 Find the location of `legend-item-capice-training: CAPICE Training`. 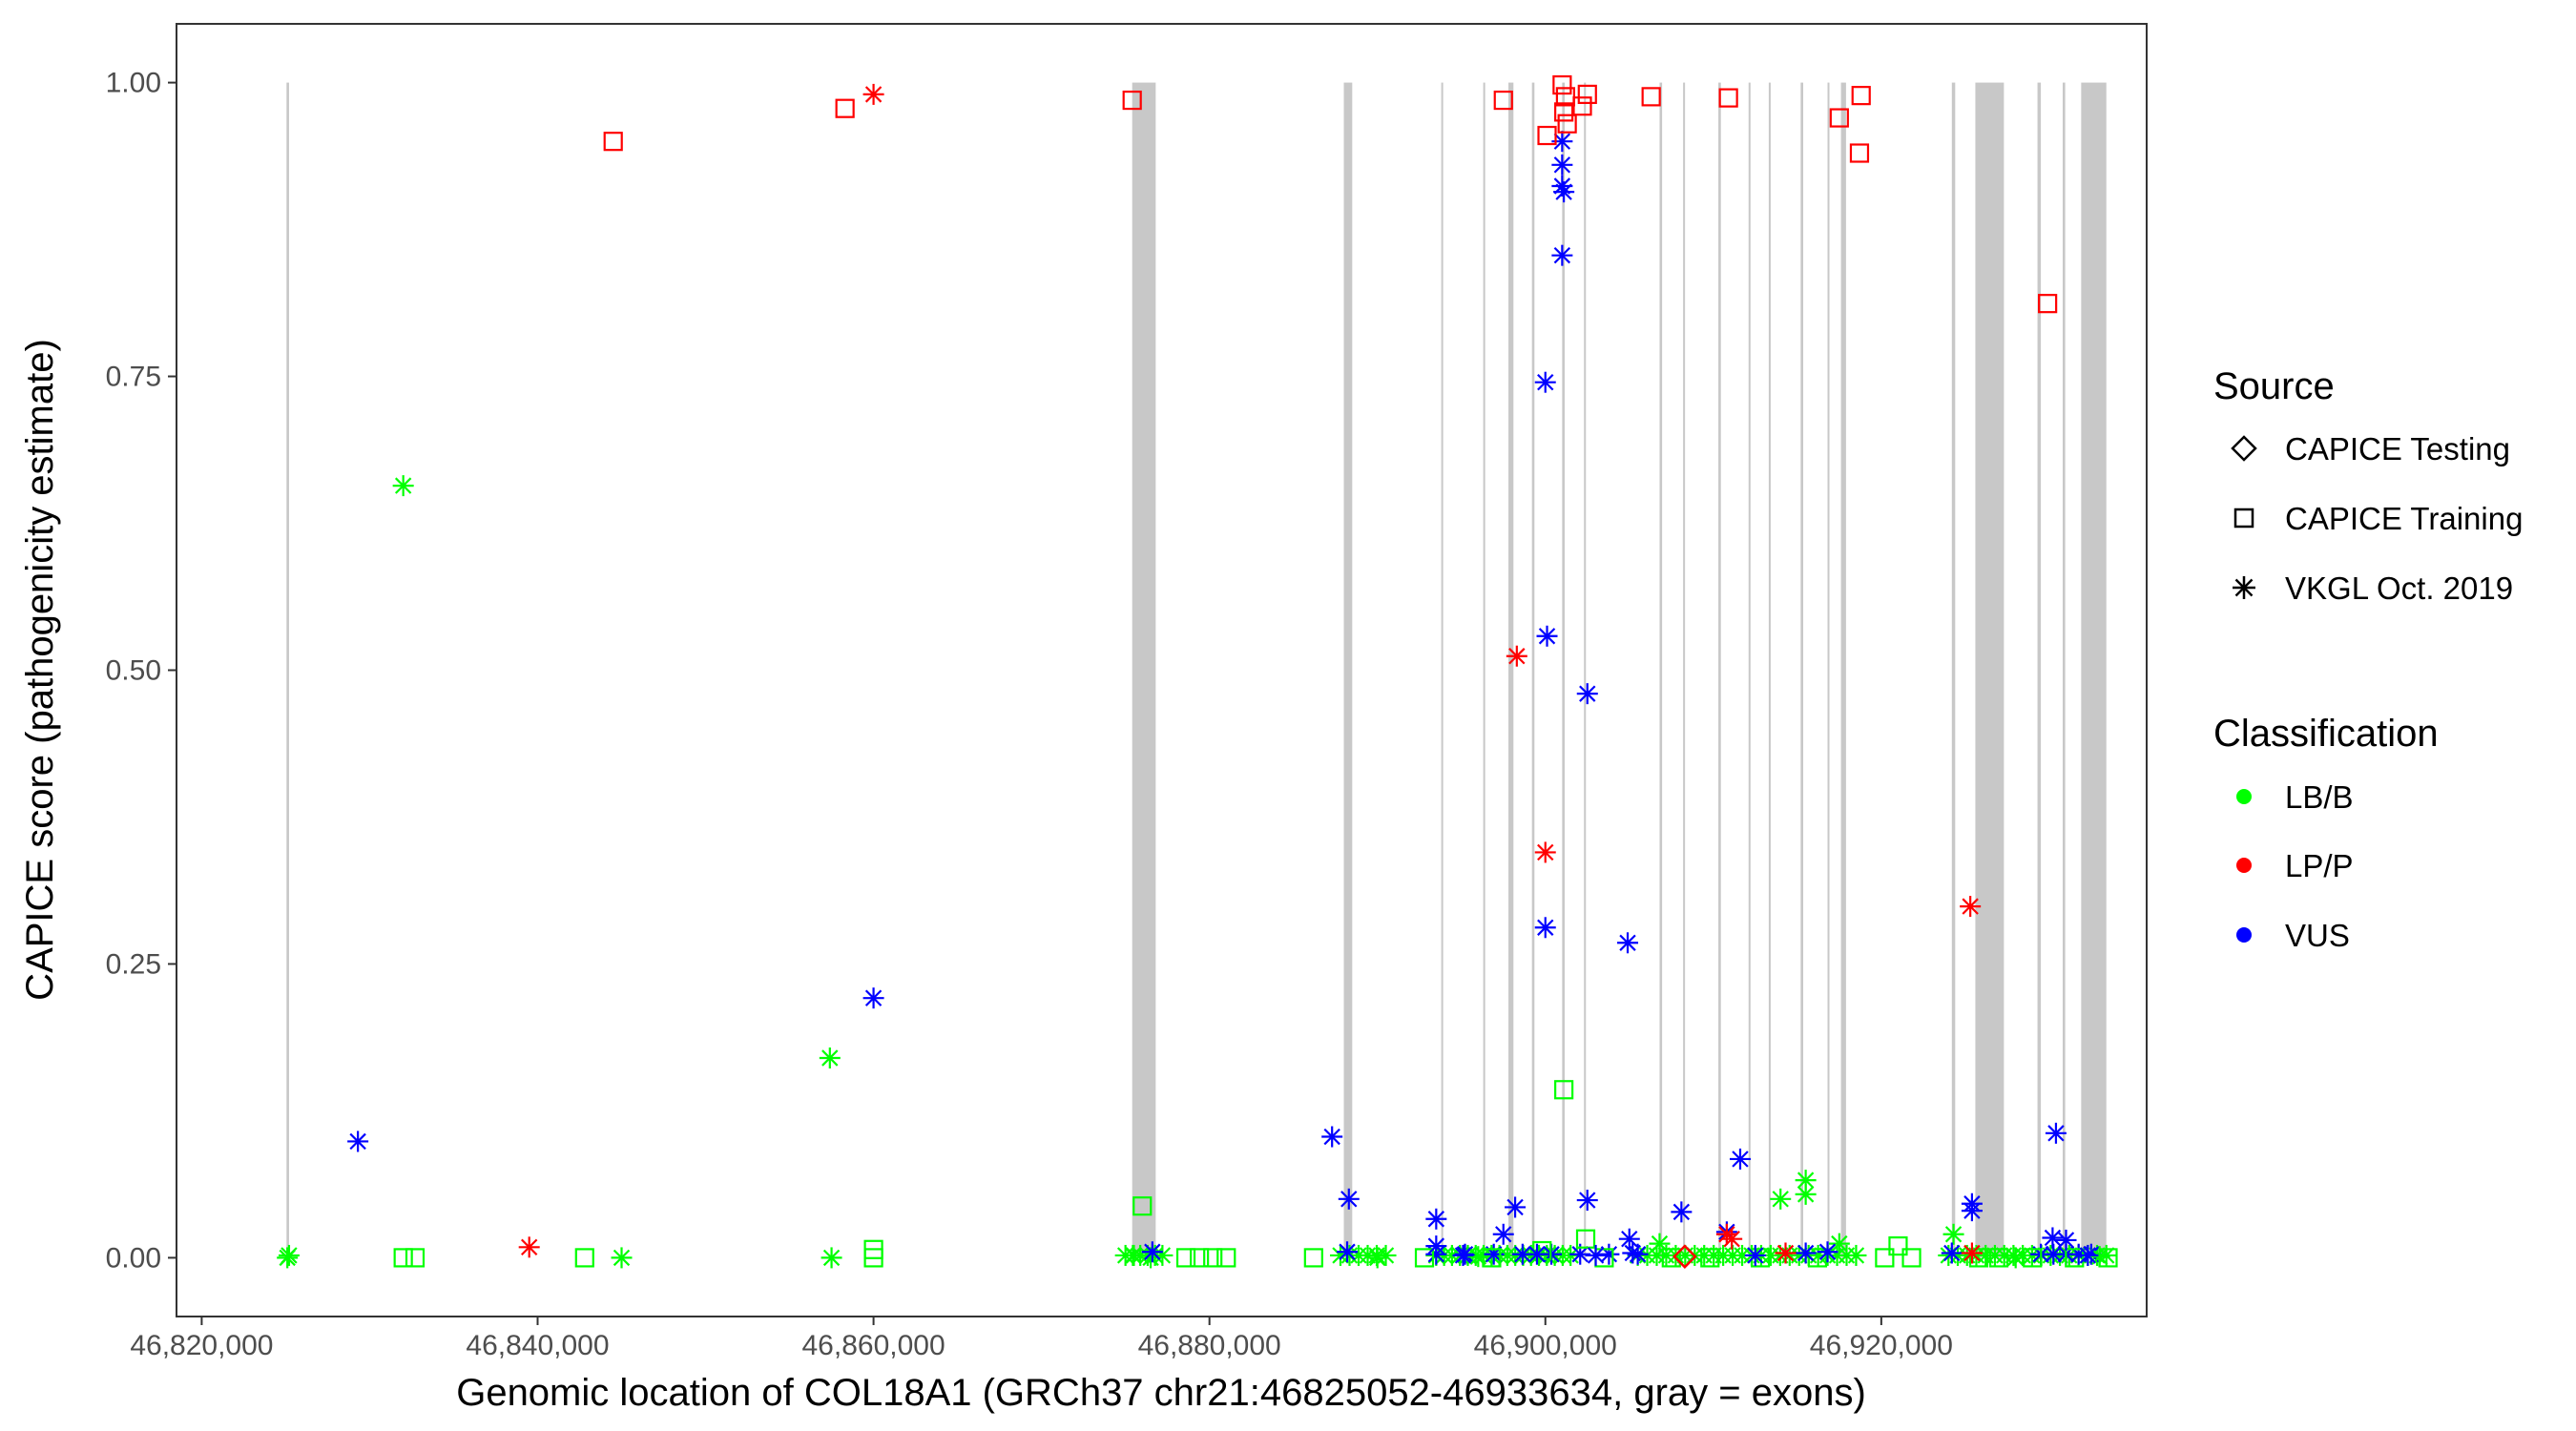

legend-item-capice-training: CAPICE Training is located at coordinates (2378, 518).